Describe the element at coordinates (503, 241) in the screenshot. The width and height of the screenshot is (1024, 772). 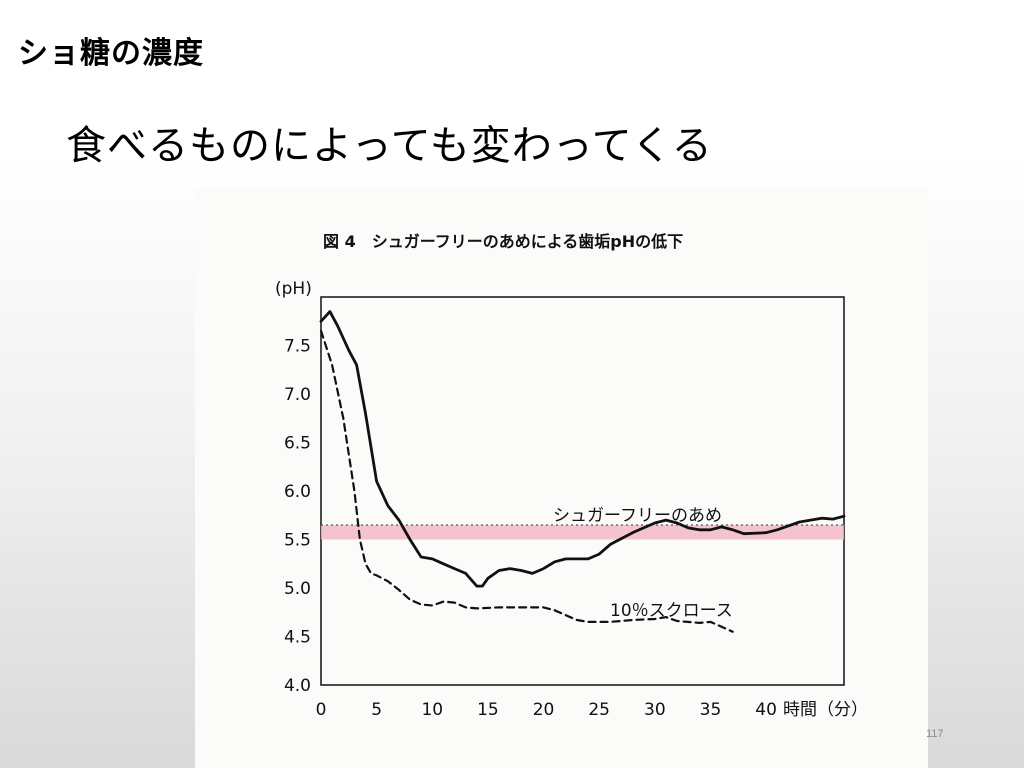
I see `chart-title: 図 4 シュガーフリーのあめによる歯垢pHの低下` at that location.